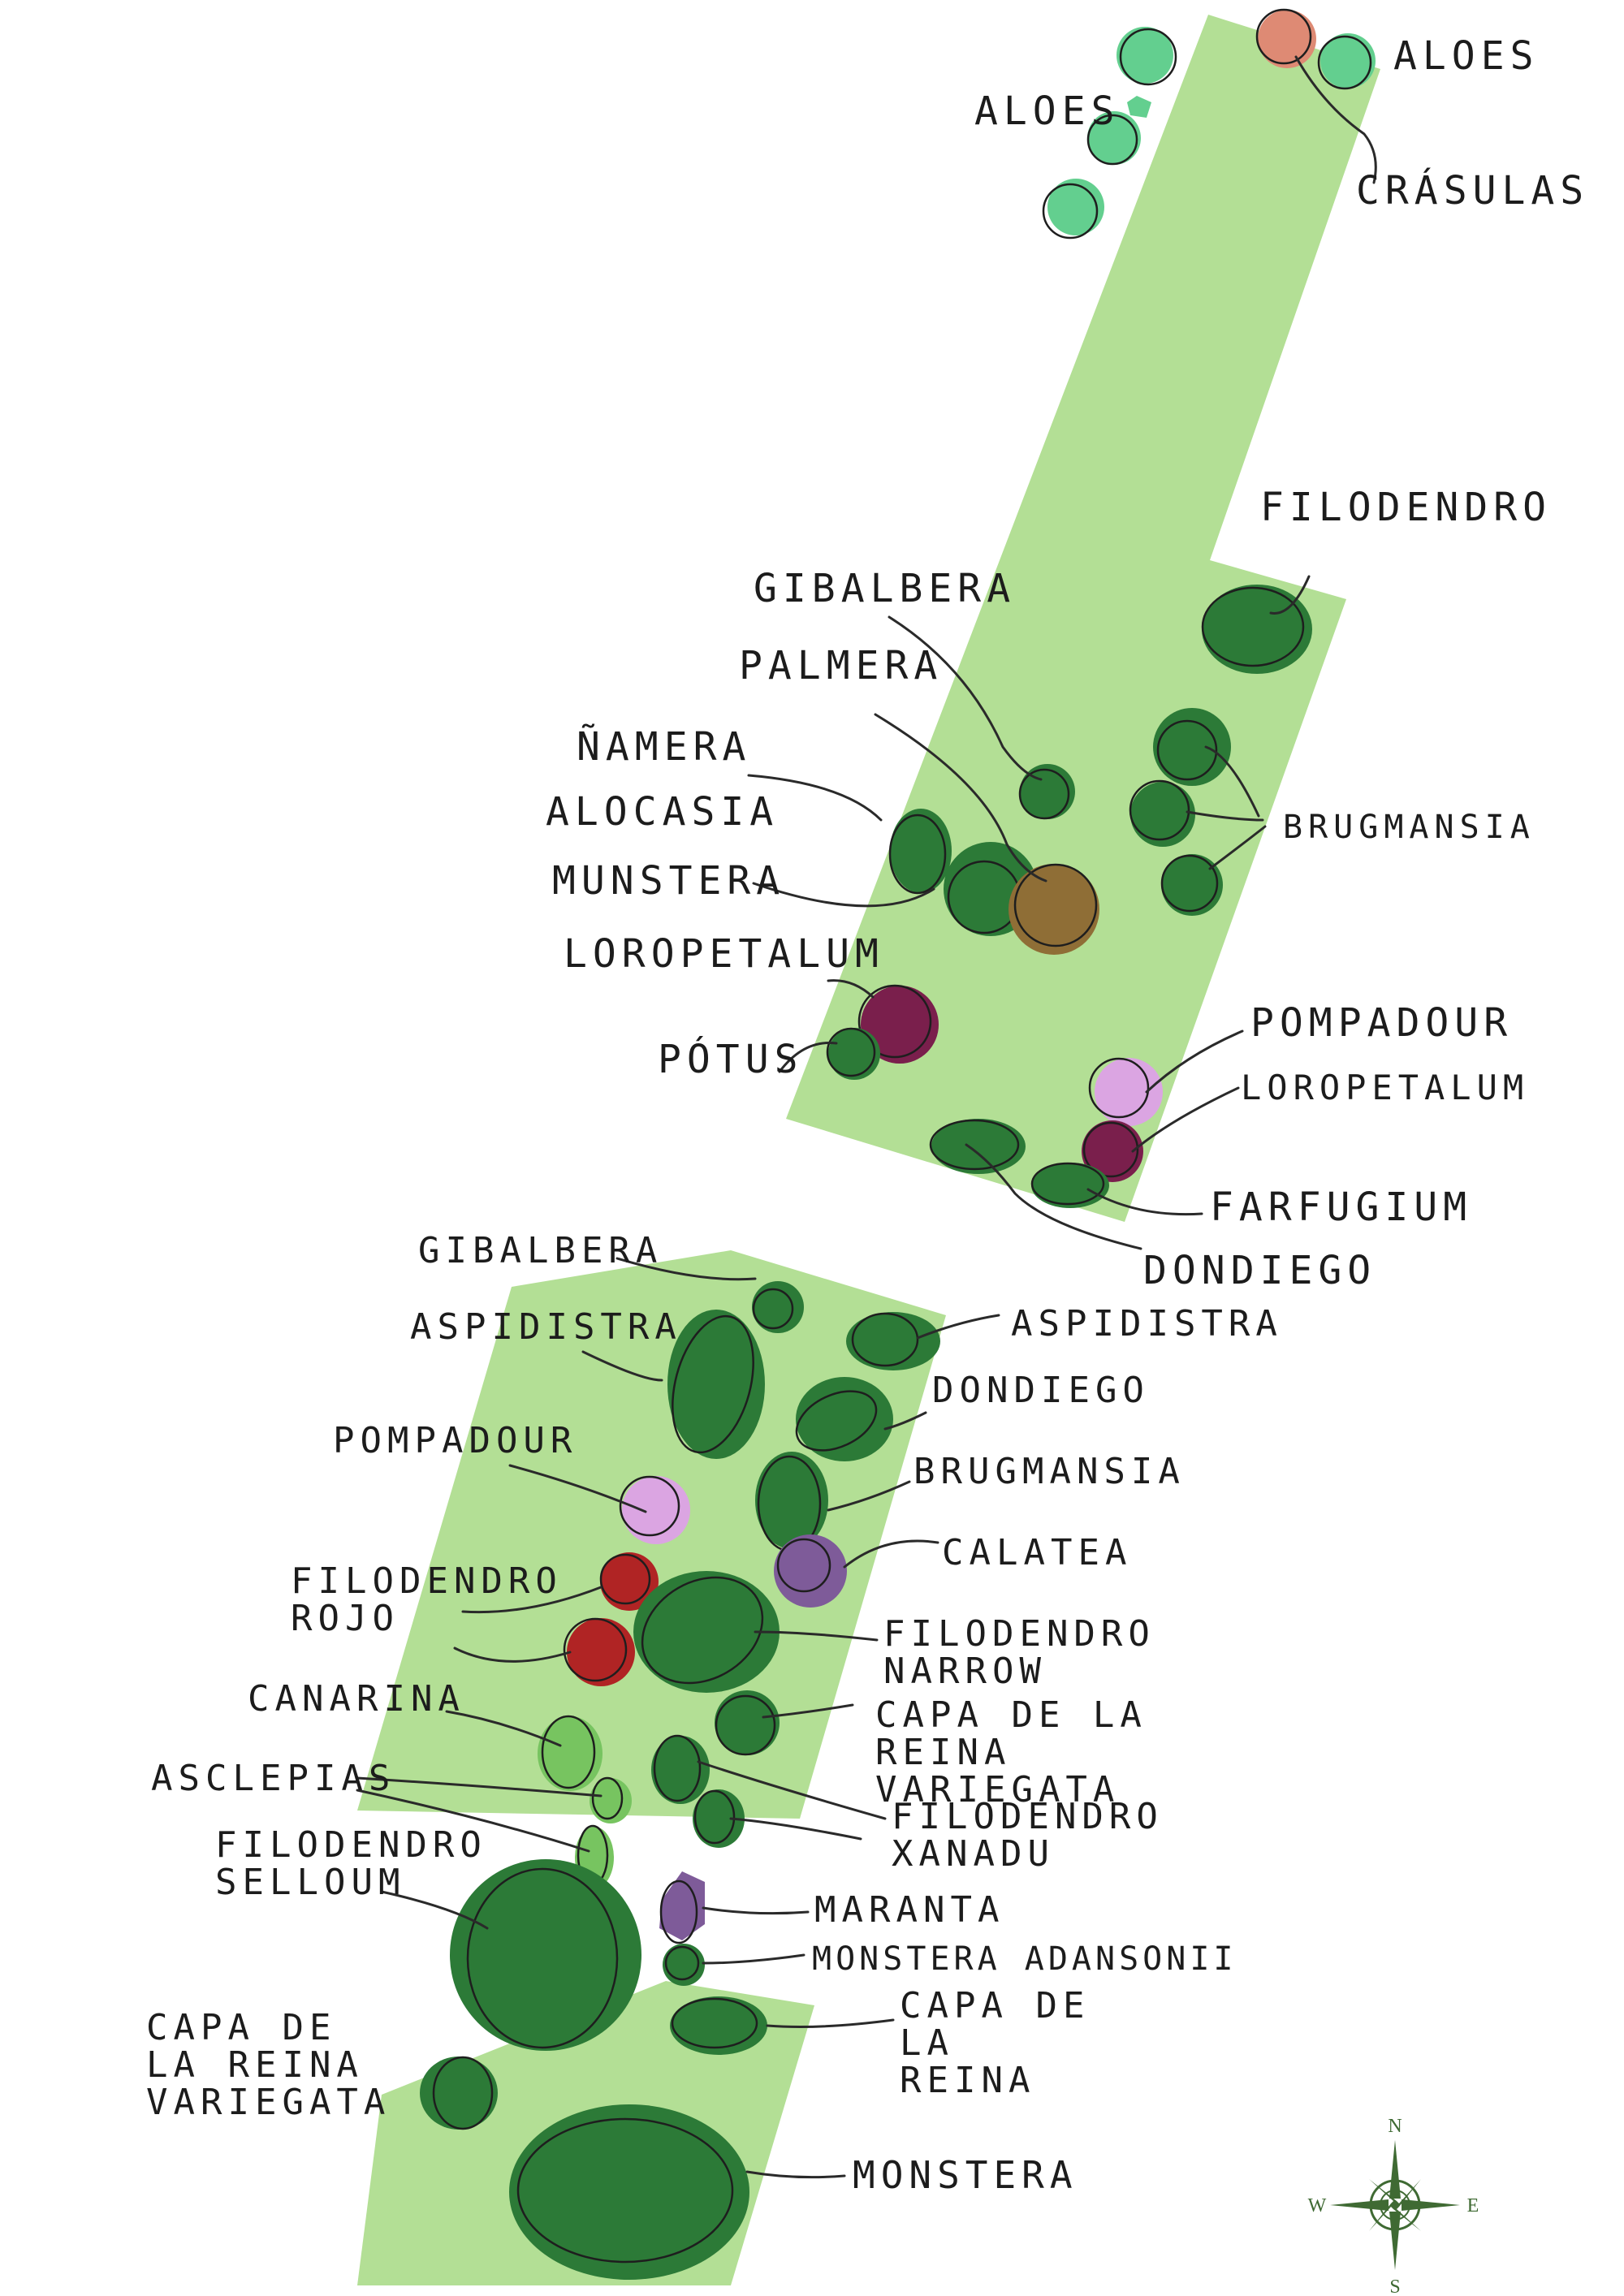  I want to click on namera-plant, so click(921, 851).